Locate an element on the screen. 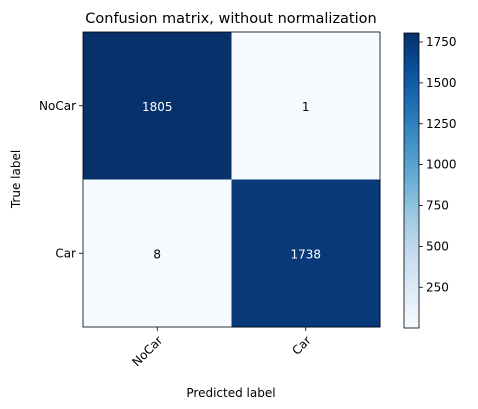 This screenshot has height=409, width=478. cell-value-label: 1805 is located at coordinates (157, 107).